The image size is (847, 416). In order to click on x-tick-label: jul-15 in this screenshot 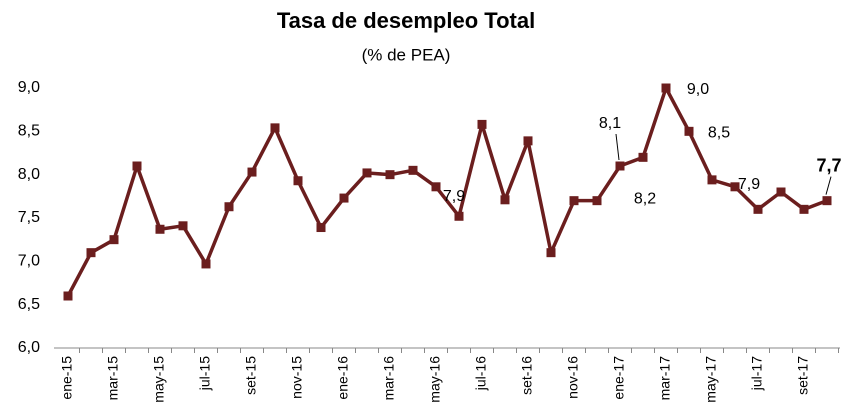, I will do `click(205, 373)`.